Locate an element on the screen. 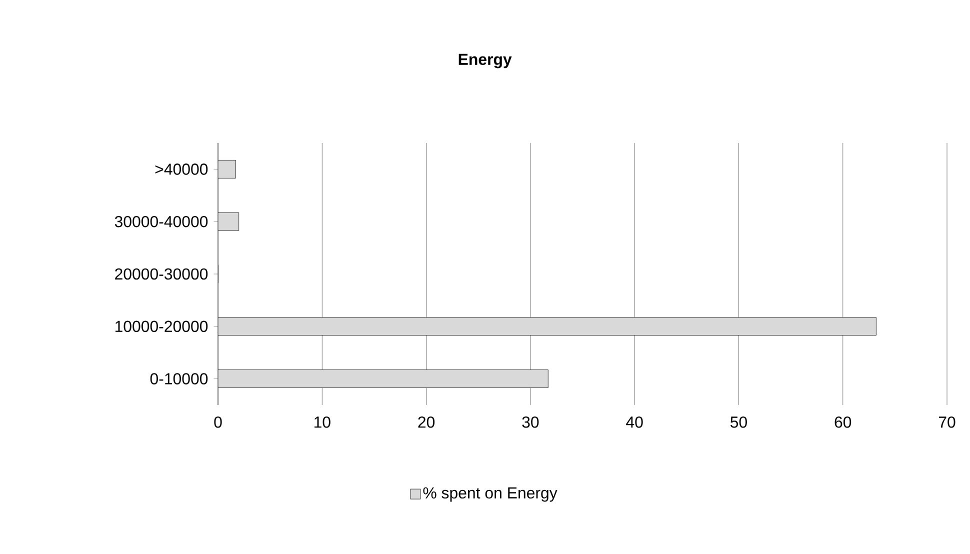 Image resolution: width=970 pixels, height=554 pixels. y-tick-label: 20000-30000 is located at coordinates (161, 274).